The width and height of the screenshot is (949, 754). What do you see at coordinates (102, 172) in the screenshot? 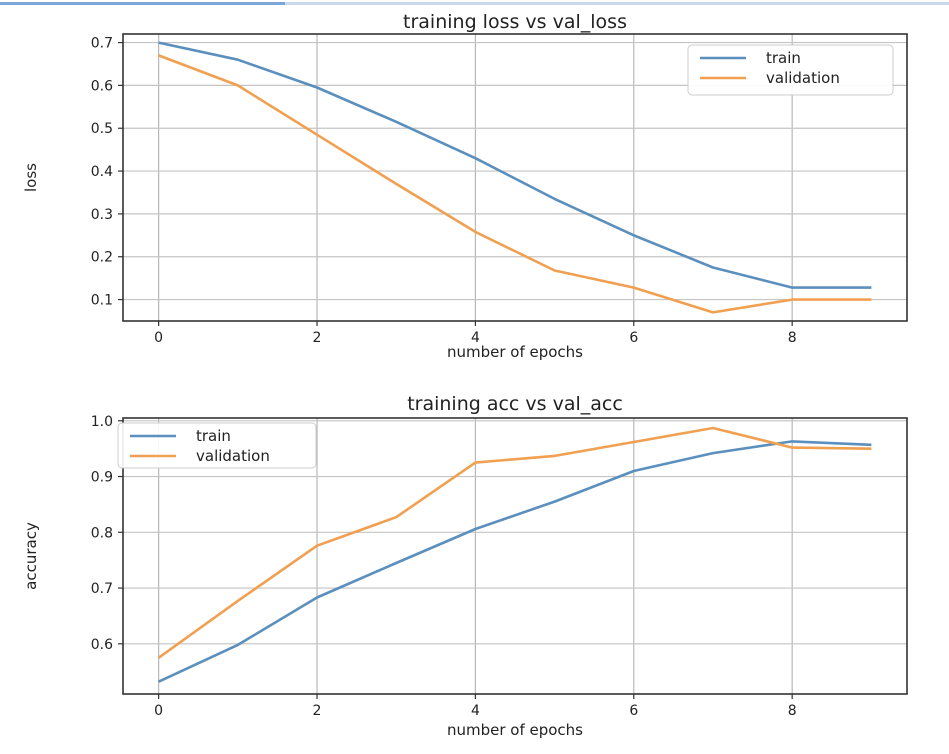
I see `y-tick-label: 0.4` at bounding box center [102, 172].